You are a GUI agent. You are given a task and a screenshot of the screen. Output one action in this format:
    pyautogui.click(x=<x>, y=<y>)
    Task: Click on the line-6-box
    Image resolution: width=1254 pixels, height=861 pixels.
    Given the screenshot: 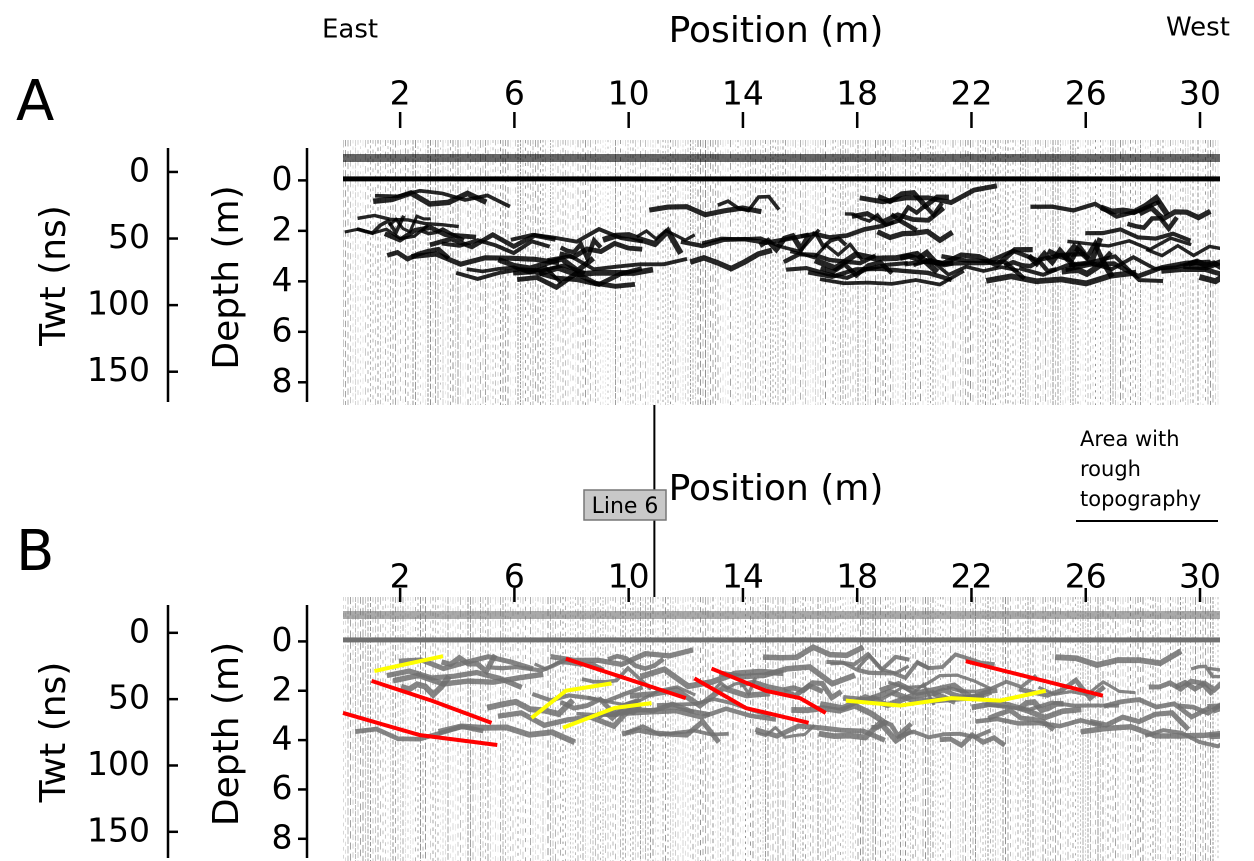 What is the action you would take?
    pyautogui.click(x=625, y=505)
    